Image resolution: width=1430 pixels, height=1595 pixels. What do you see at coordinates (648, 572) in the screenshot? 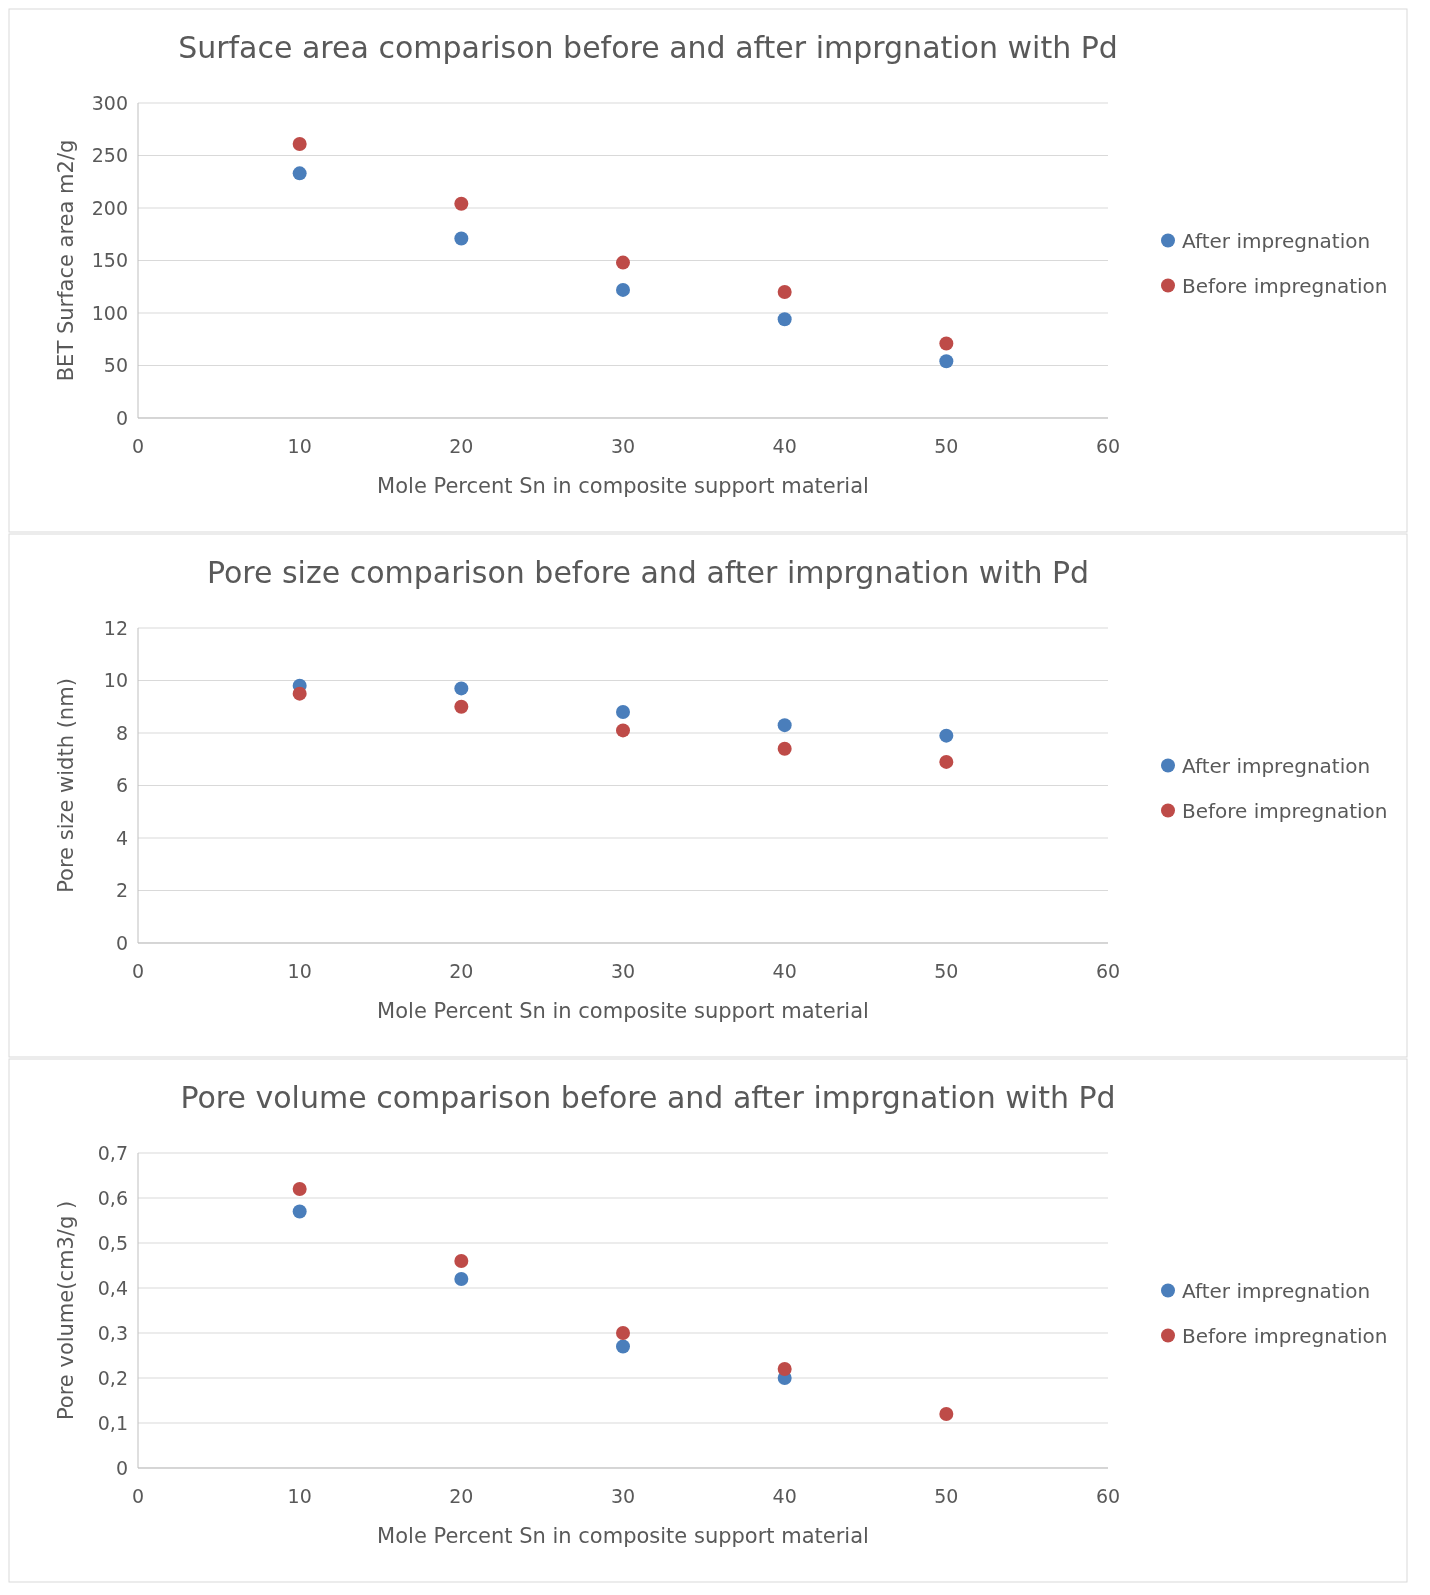
I see `chart-title: Pore size comparison before and after imprgnation with Pd` at bounding box center [648, 572].